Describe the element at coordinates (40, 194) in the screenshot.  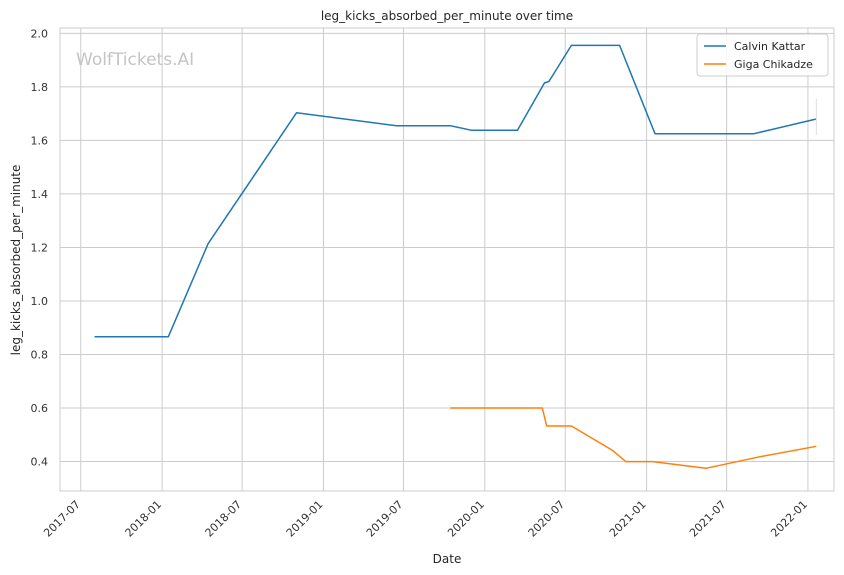
I see `y-tick-label-1-4: 1.4` at that location.